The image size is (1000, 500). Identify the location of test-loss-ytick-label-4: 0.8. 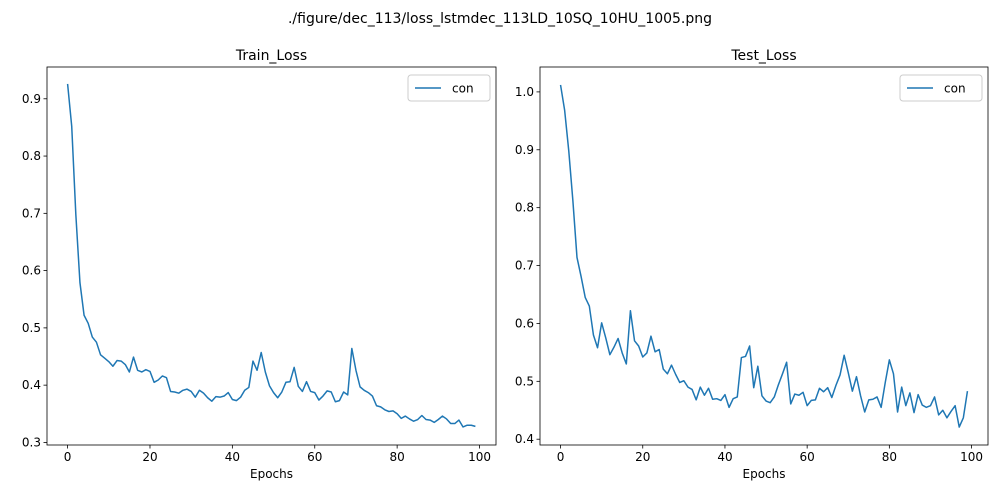
(524, 208).